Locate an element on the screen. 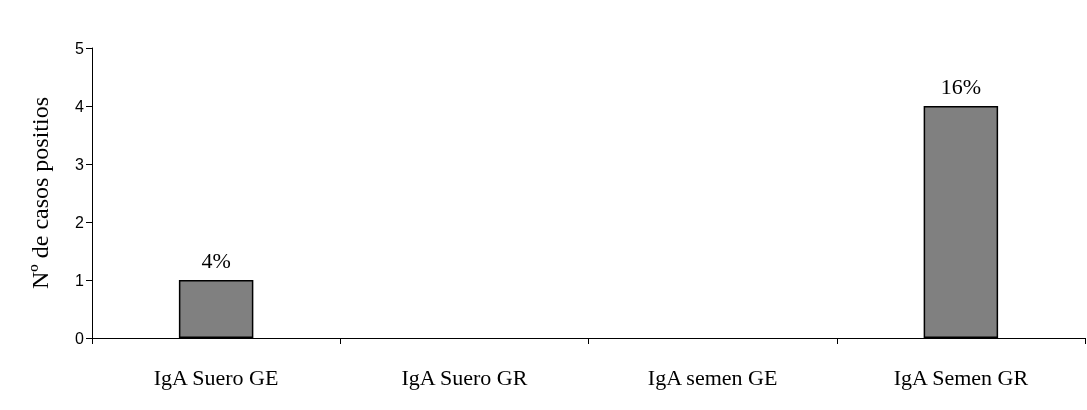 The image size is (1087, 410). x-tick-label: IgA Suero GE is located at coordinates (216, 377).